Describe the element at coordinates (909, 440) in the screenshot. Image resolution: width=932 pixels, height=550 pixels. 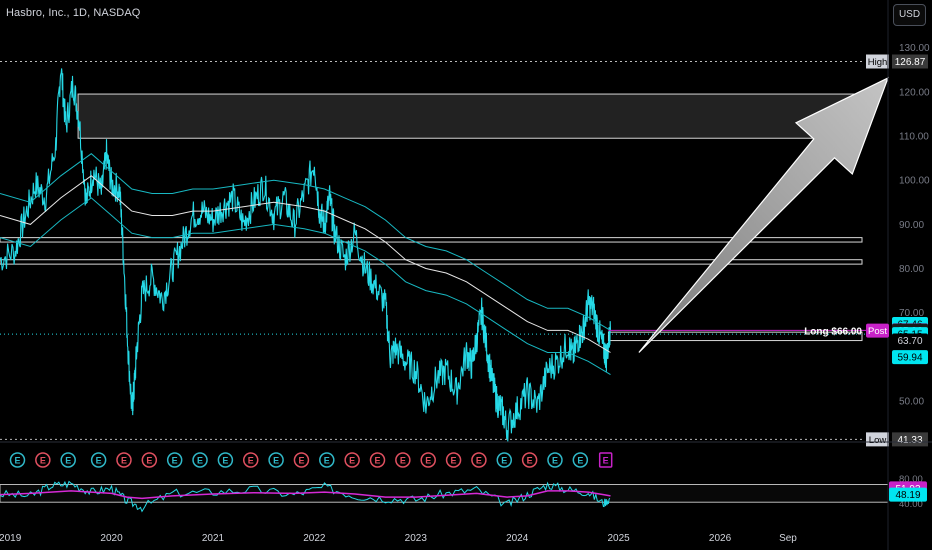
I see `low-value: 41.33` at that location.